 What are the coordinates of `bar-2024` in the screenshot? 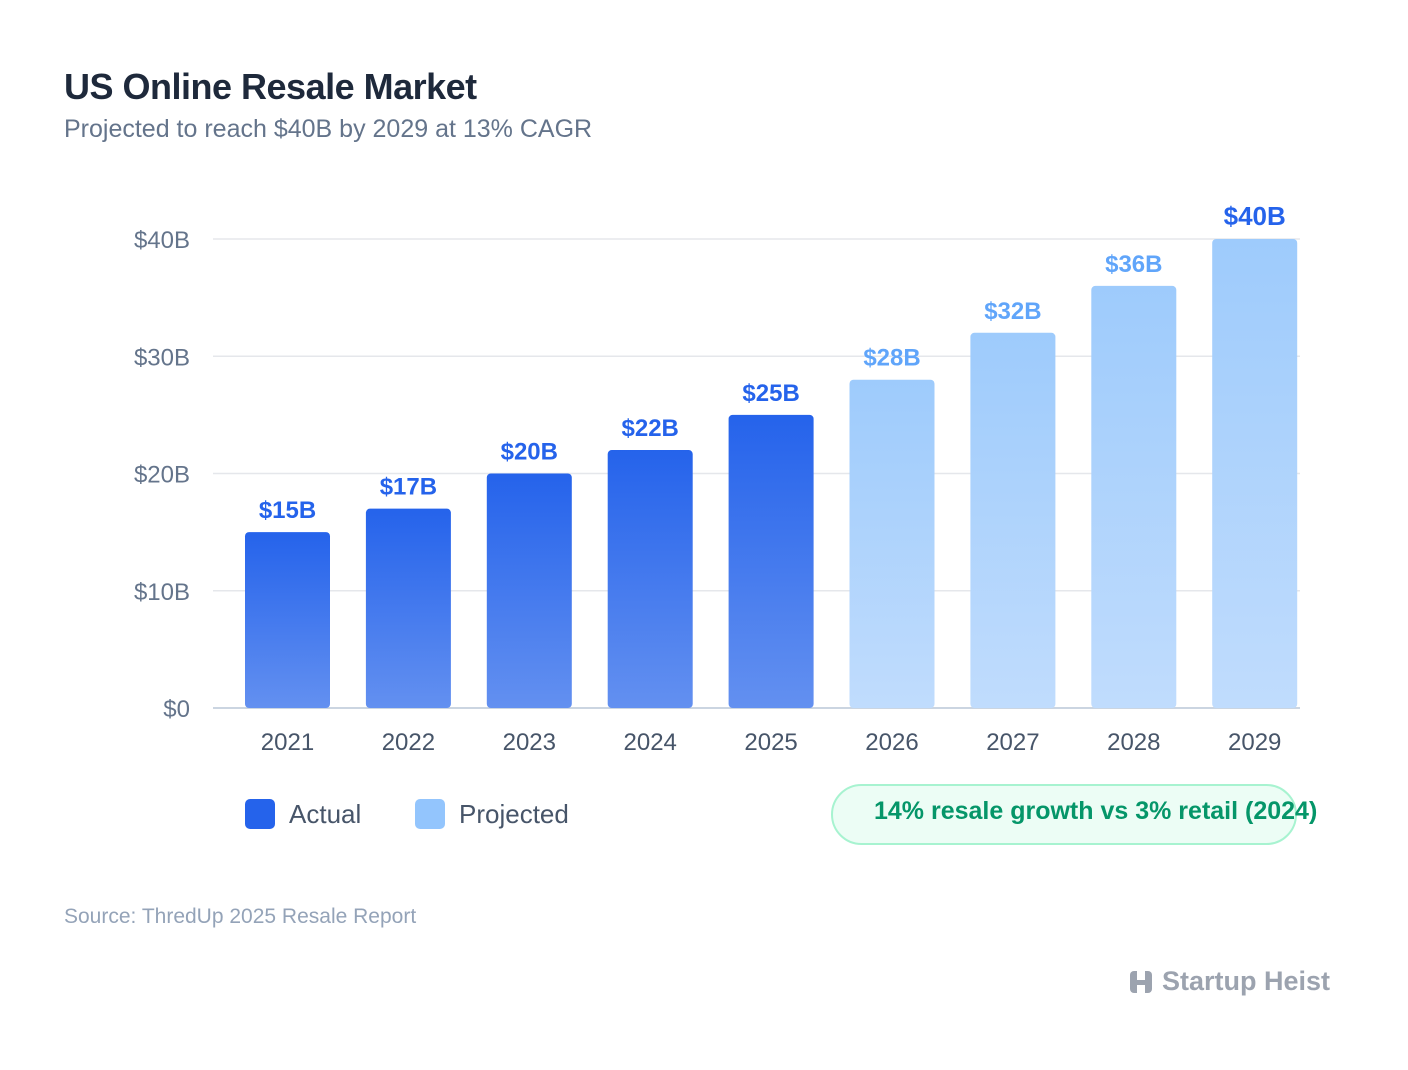 It's located at (650, 579).